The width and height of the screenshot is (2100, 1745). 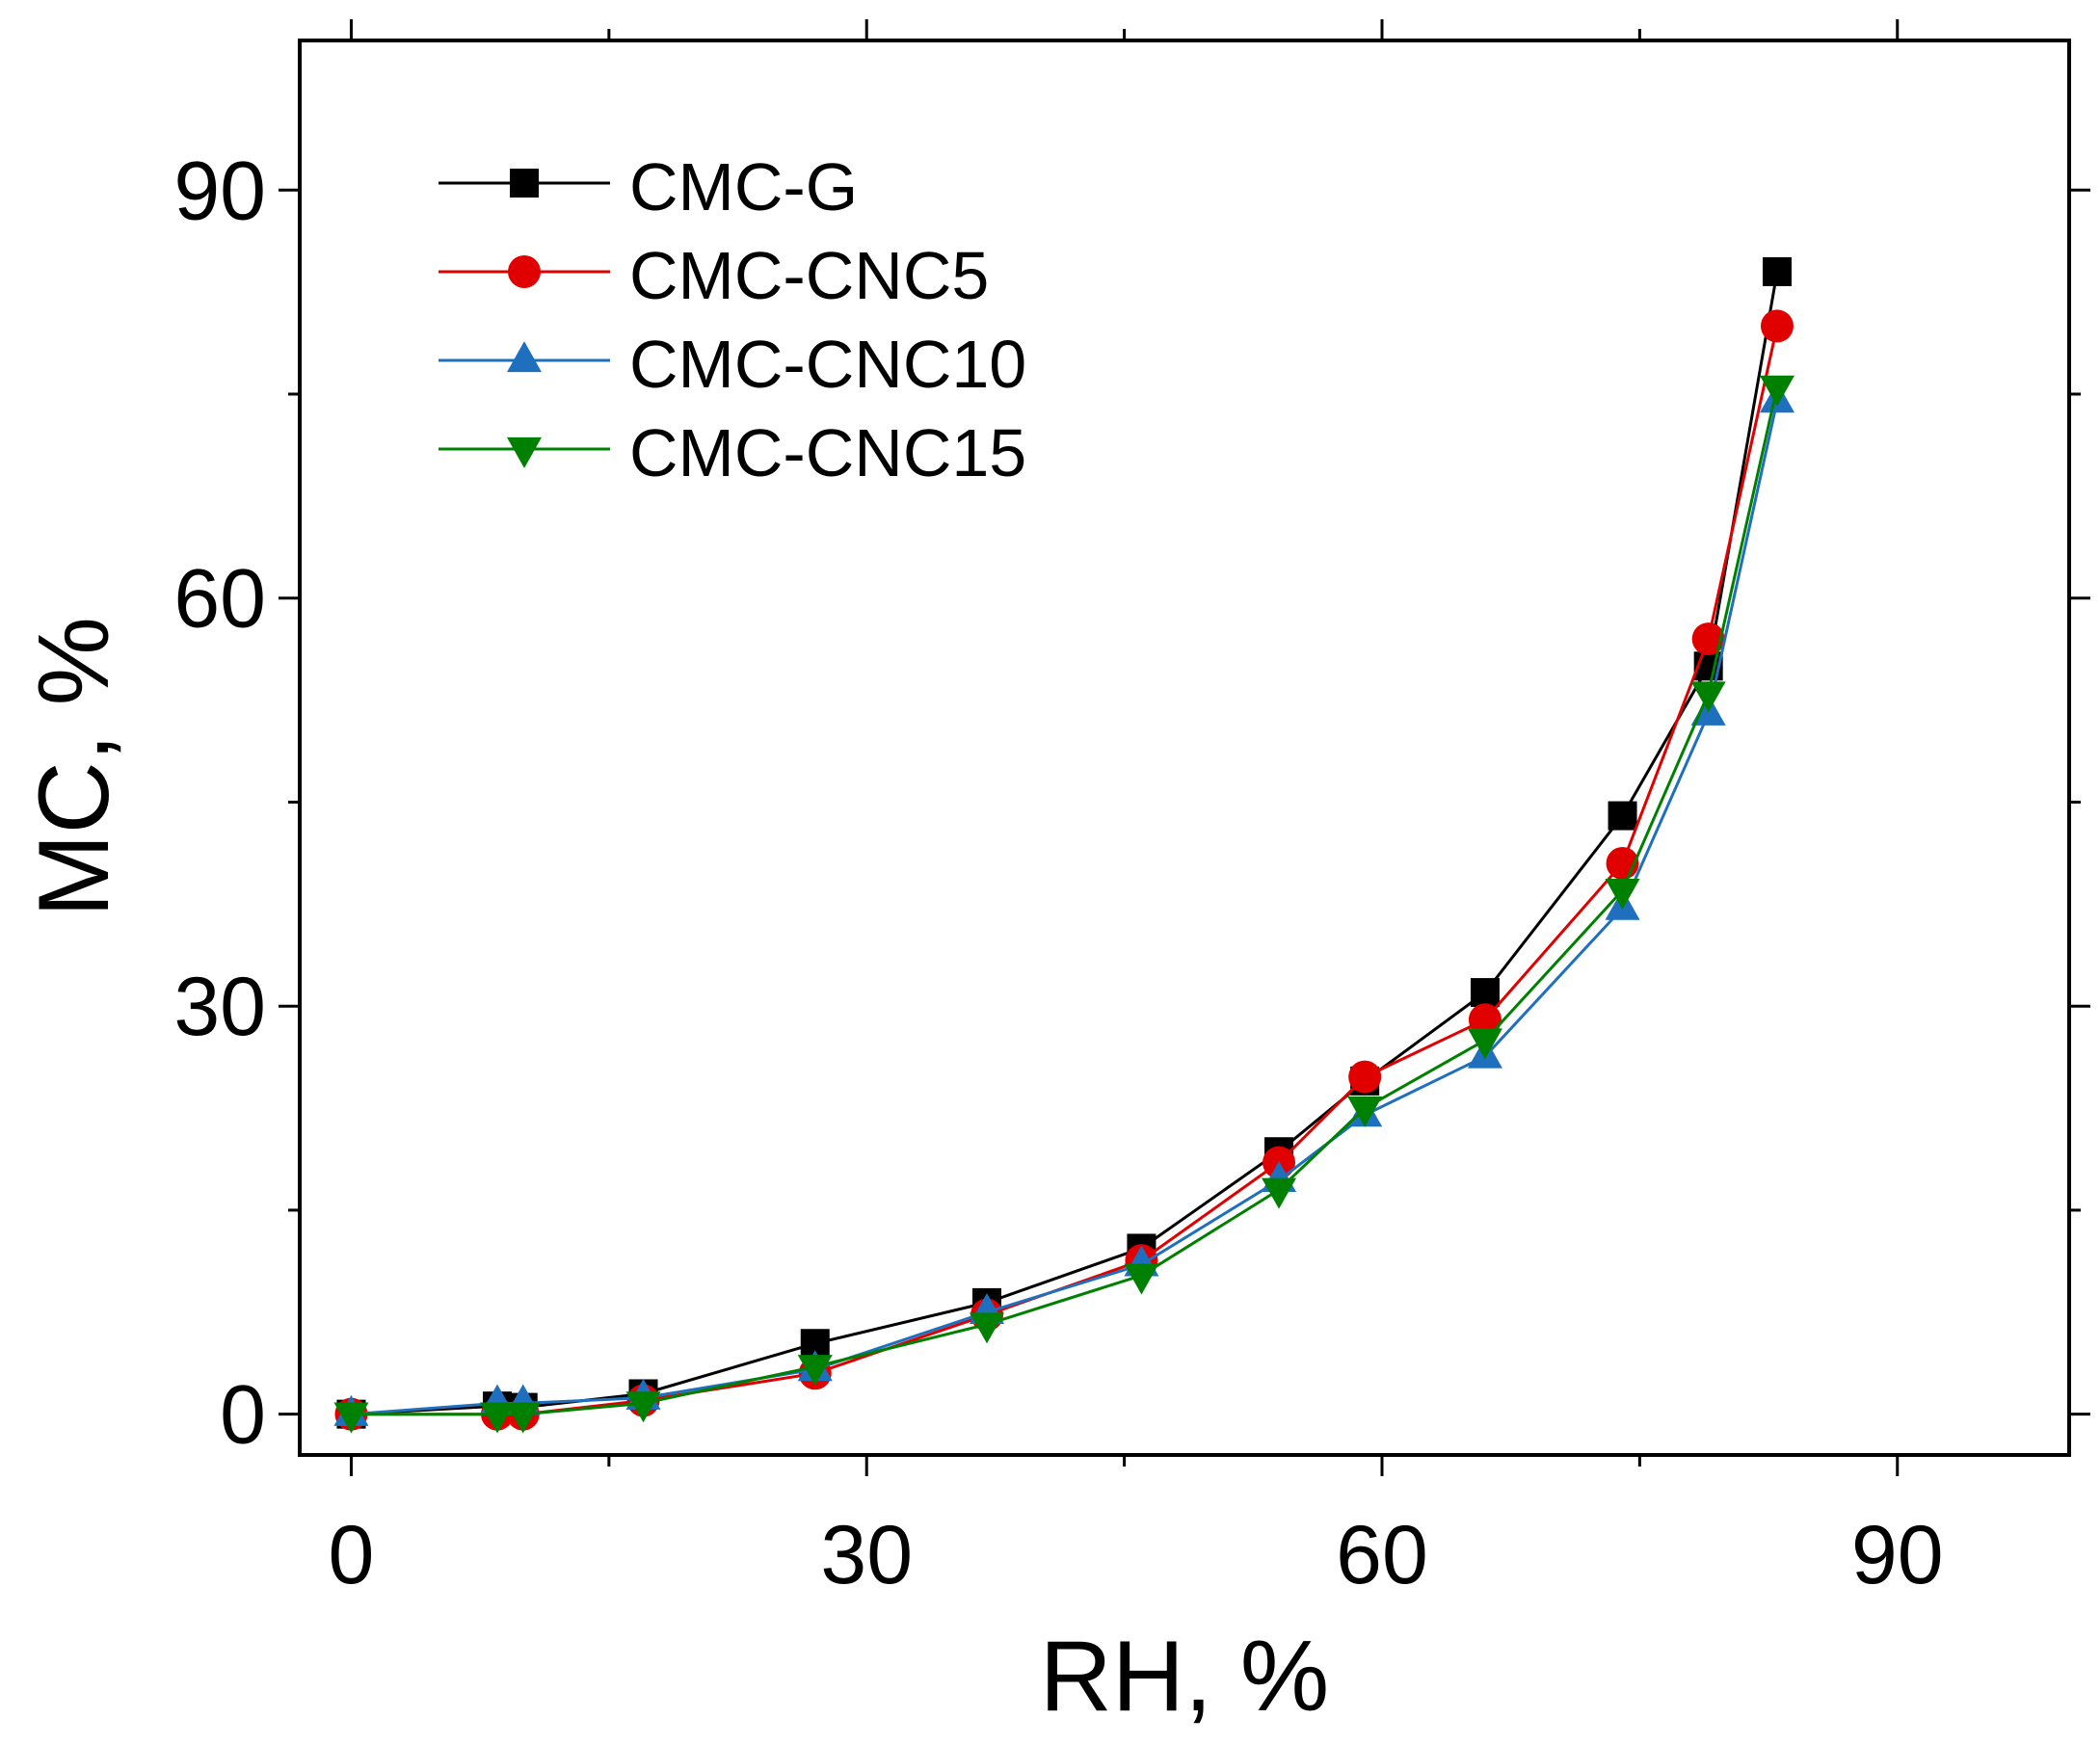 What do you see at coordinates (1898, 1555) in the screenshot?
I see `x-tick-label: 90` at bounding box center [1898, 1555].